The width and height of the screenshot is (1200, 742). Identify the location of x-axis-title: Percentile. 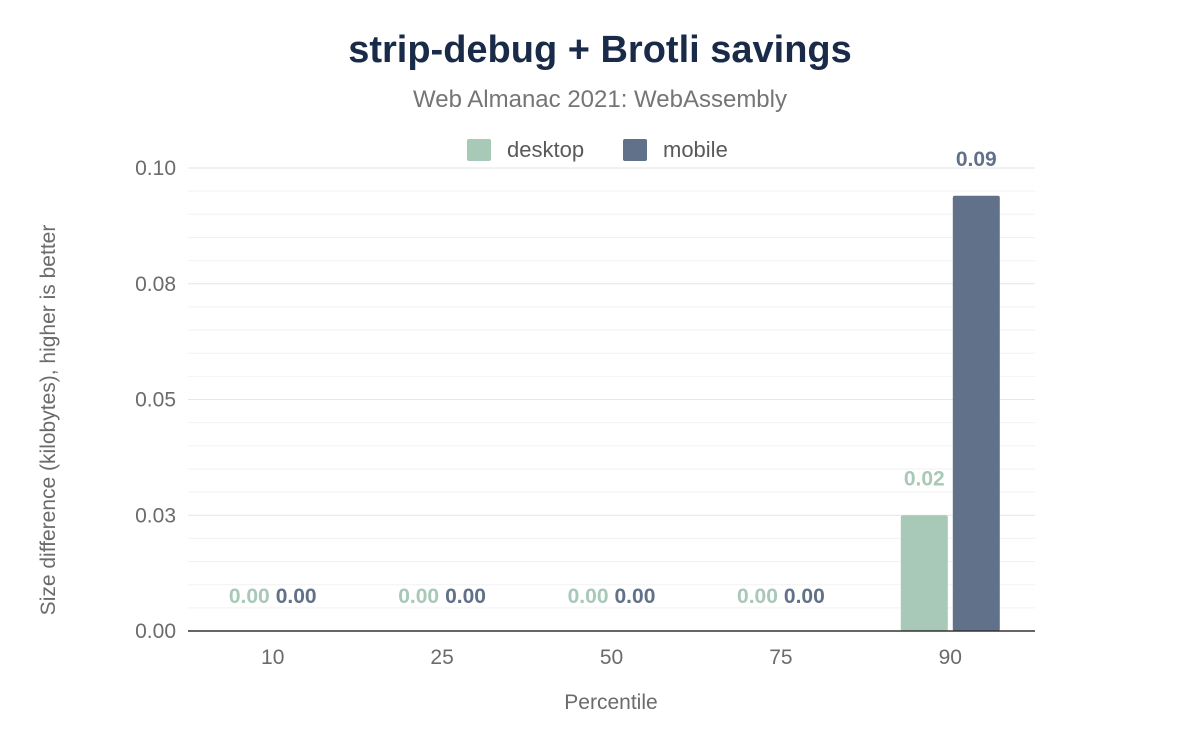
(610, 702).